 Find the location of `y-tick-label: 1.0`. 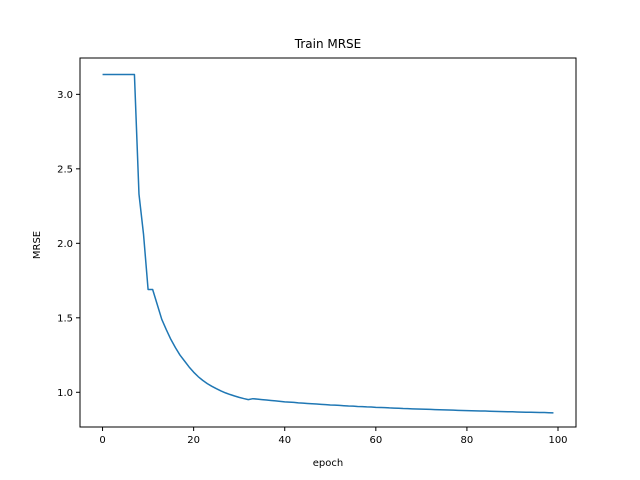

y-tick-label: 1.0 is located at coordinates (65, 393).